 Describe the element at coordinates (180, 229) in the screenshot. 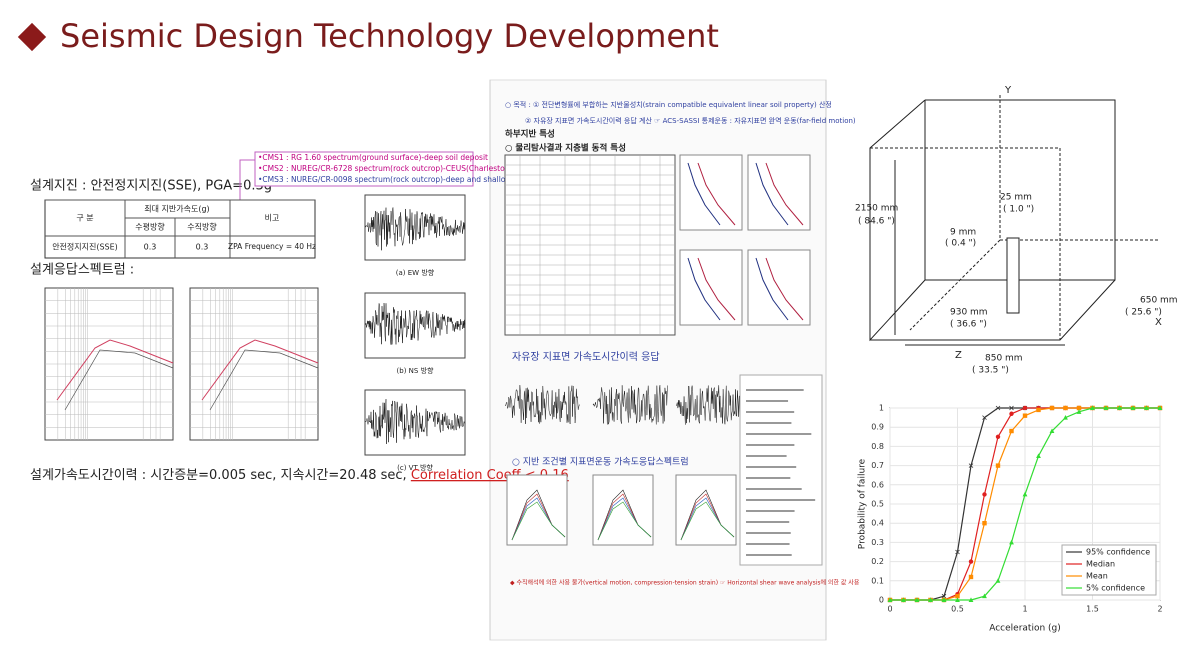

I see `table-frame` at that location.